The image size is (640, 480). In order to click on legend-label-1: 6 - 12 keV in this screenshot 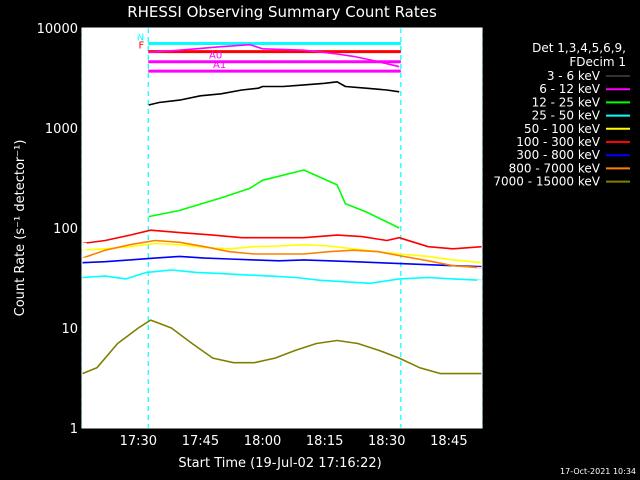, I will do `click(570, 89)`.